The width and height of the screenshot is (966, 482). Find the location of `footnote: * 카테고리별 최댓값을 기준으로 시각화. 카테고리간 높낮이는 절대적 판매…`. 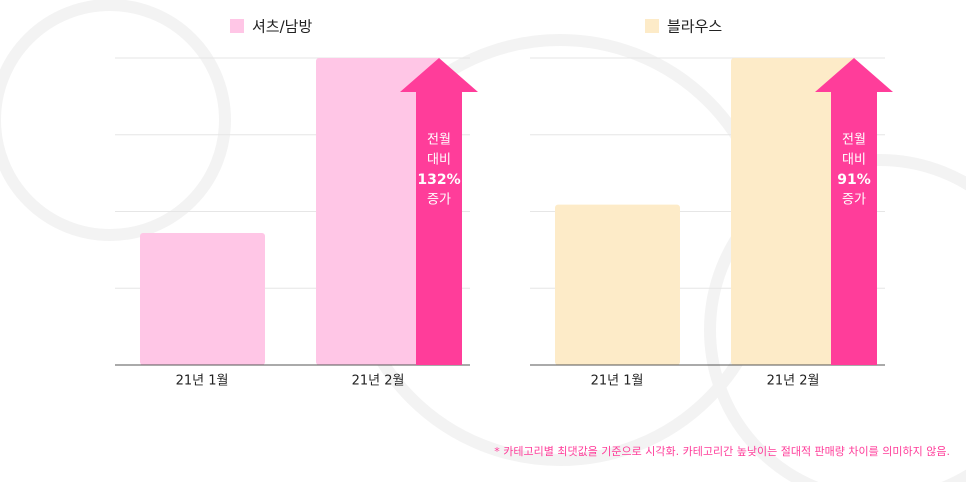

footnote: * 카테고리별 최댓값을 기준으로 시각화. 카테고리간 높낮이는 절대적 판매… is located at coordinates (722, 451).